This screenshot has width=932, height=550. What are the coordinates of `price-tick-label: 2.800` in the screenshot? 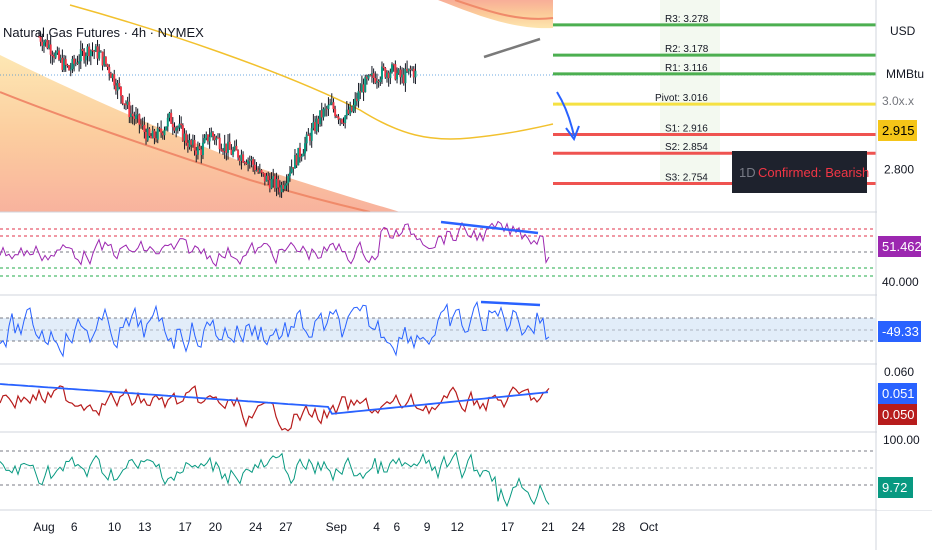 It's located at (899, 170).